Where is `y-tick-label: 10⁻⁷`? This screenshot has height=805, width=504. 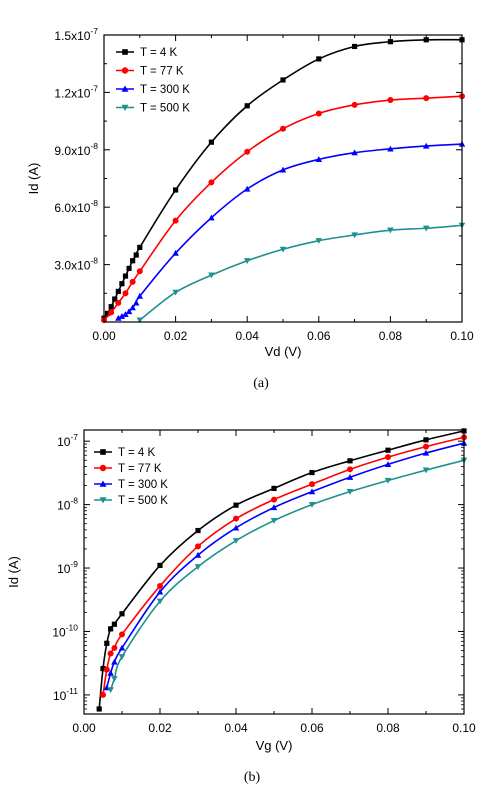
y-tick-label: 10⁻⁷ is located at coordinates (67, 440).